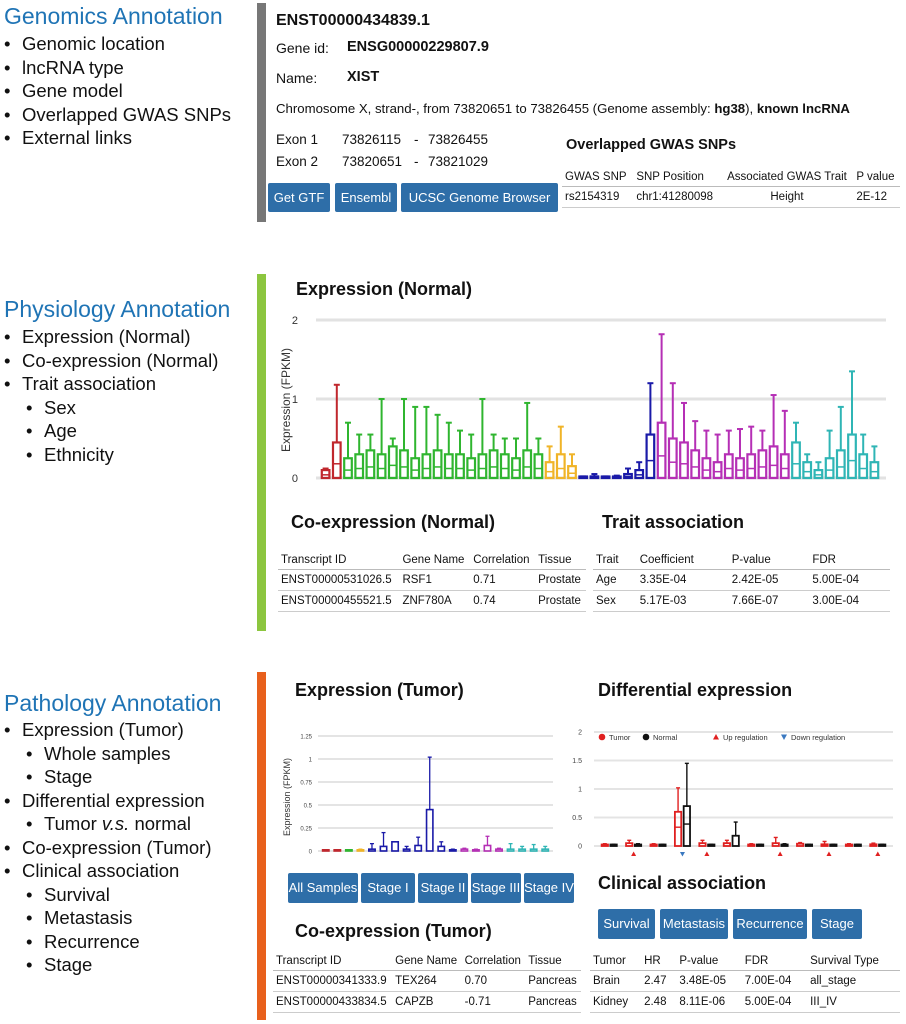  Describe the element at coordinates (876, 177) in the screenshot. I see `column-header: P value` at that location.